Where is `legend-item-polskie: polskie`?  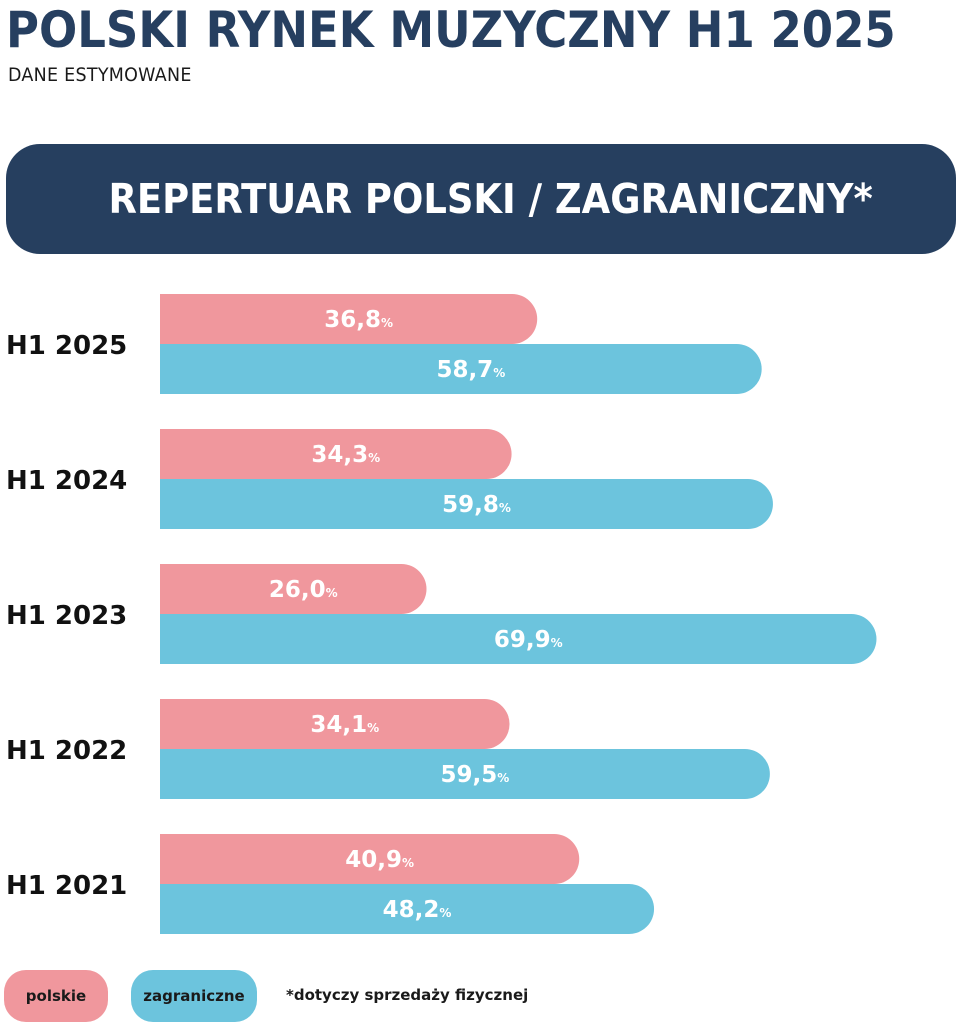
legend-item-polskie: polskie is located at coordinates (56, 996).